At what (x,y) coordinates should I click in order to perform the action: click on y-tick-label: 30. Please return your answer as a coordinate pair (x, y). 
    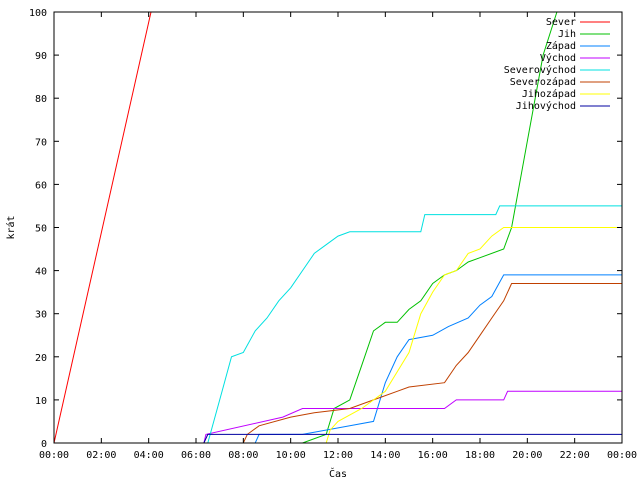
    Looking at the image, I should click on (41, 315).